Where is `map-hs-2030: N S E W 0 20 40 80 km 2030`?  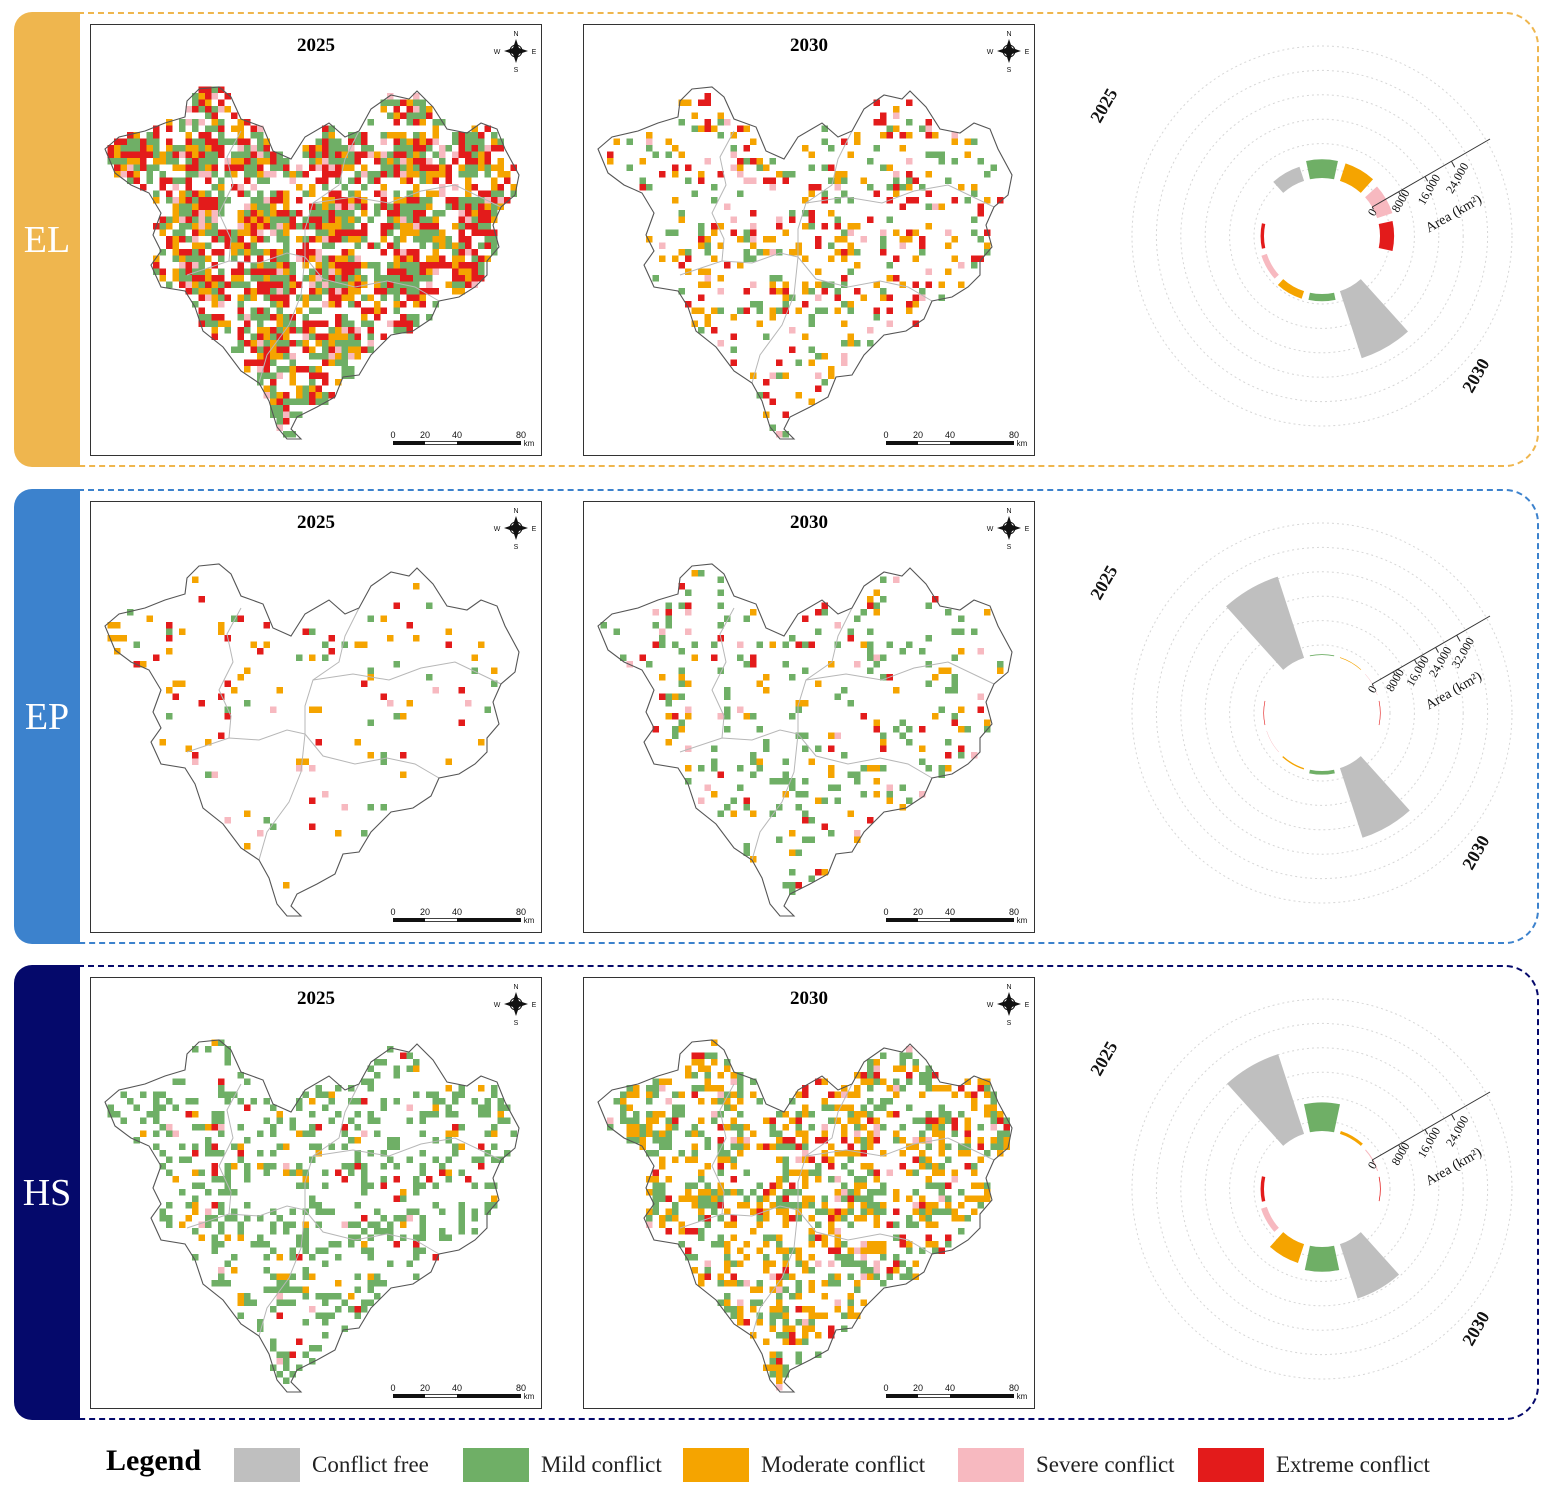
map-hs-2030: N S E W 0 20 40 80 km 2030 is located at coordinates (809, 1193).